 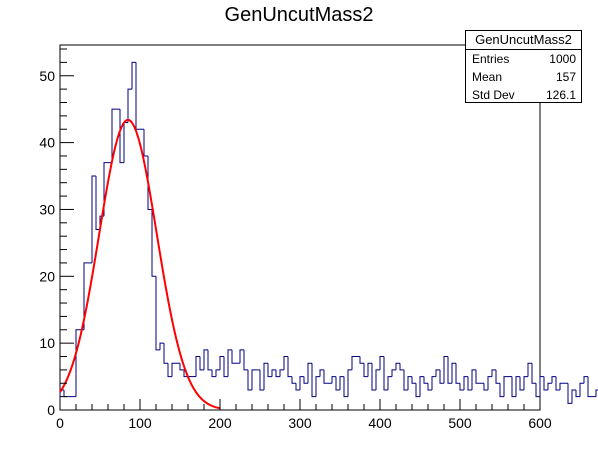 I want to click on y-tick-label: 0, so click(x=51, y=410).